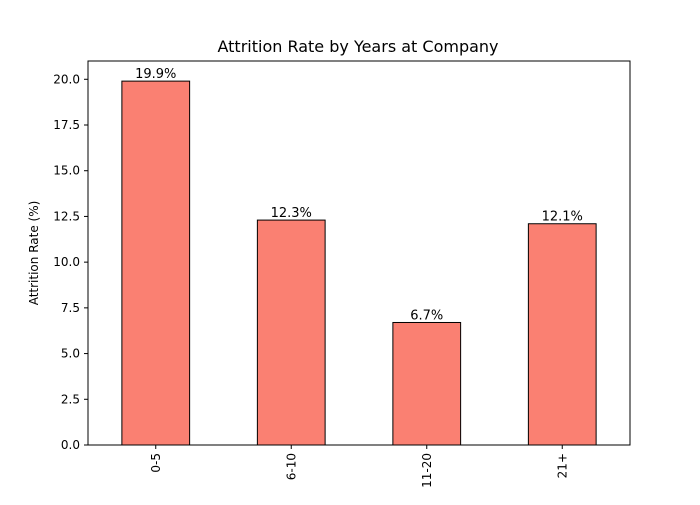 The height and width of the screenshot is (505, 700). I want to click on y-tick-label: 17.5, so click(66, 125).